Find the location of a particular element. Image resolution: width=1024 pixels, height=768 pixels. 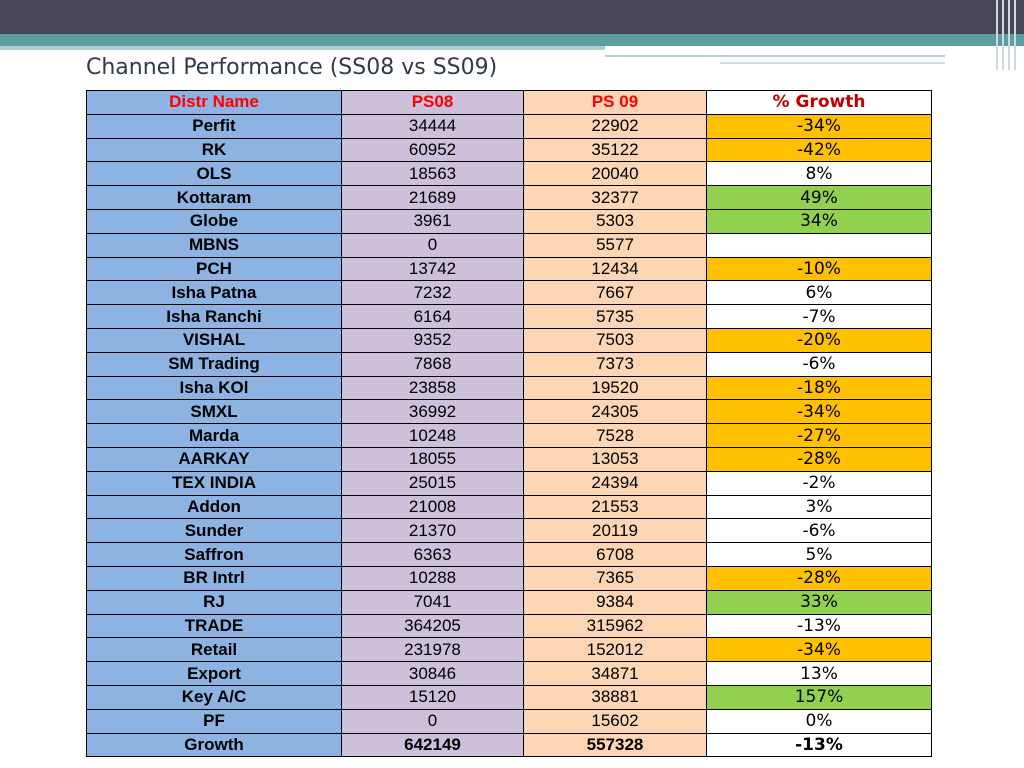

cell-growth: -6% is located at coordinates (819, 364).